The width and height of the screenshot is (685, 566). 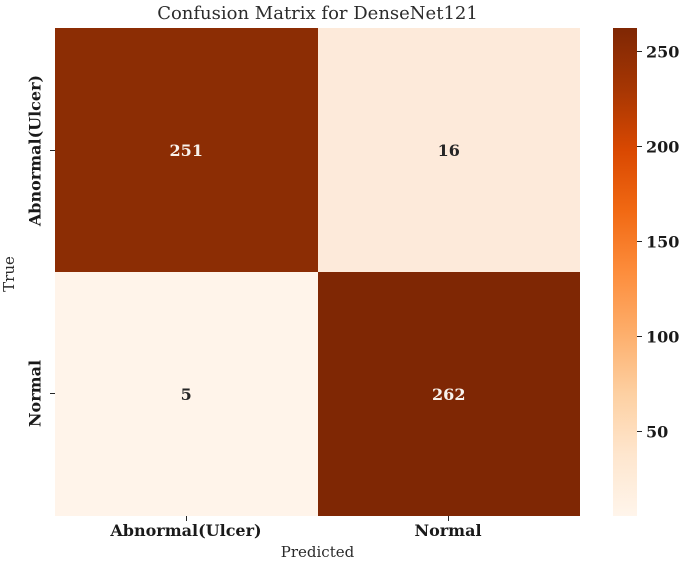 I want to click on y-tick-label-abnormal-ulcer: Abnormal(Ulcer), so click(x=35, y=150).